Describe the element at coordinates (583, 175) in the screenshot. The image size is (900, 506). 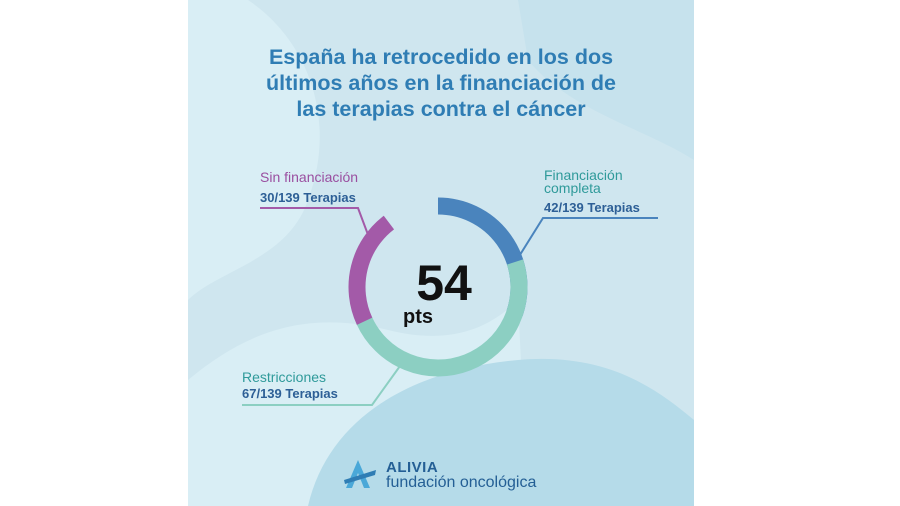
I see `label-full-funding-line-1: Financiación` at that location.